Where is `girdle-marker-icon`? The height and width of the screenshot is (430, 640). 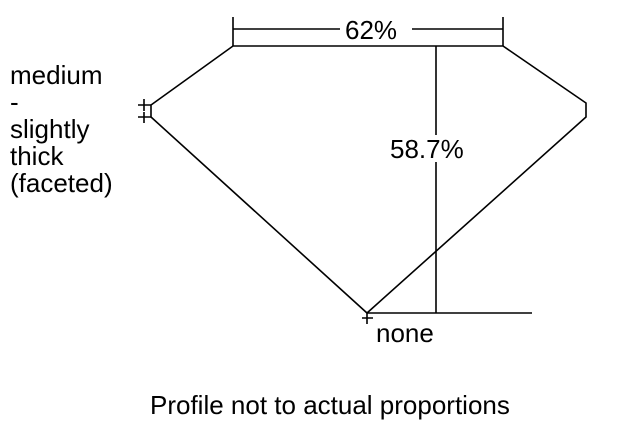 girdle-marker-icon is located at coordinates (144, 111).